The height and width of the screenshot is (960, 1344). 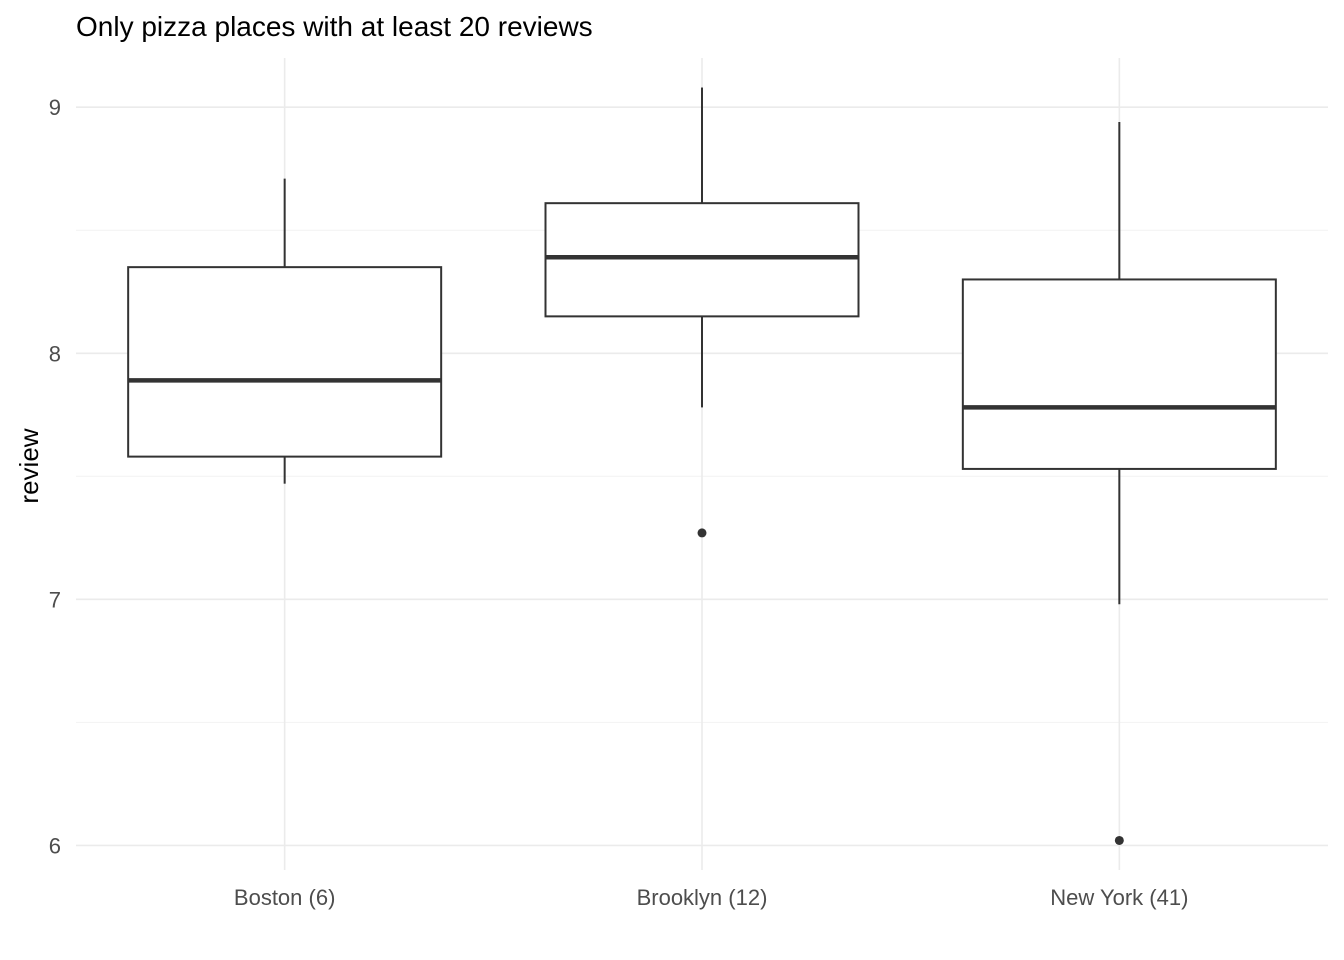 What do you see at coordinates (1119, 897) in the screenshot?
I see `x-tick-label: New York (41)` at bounding box center [1119, 897].